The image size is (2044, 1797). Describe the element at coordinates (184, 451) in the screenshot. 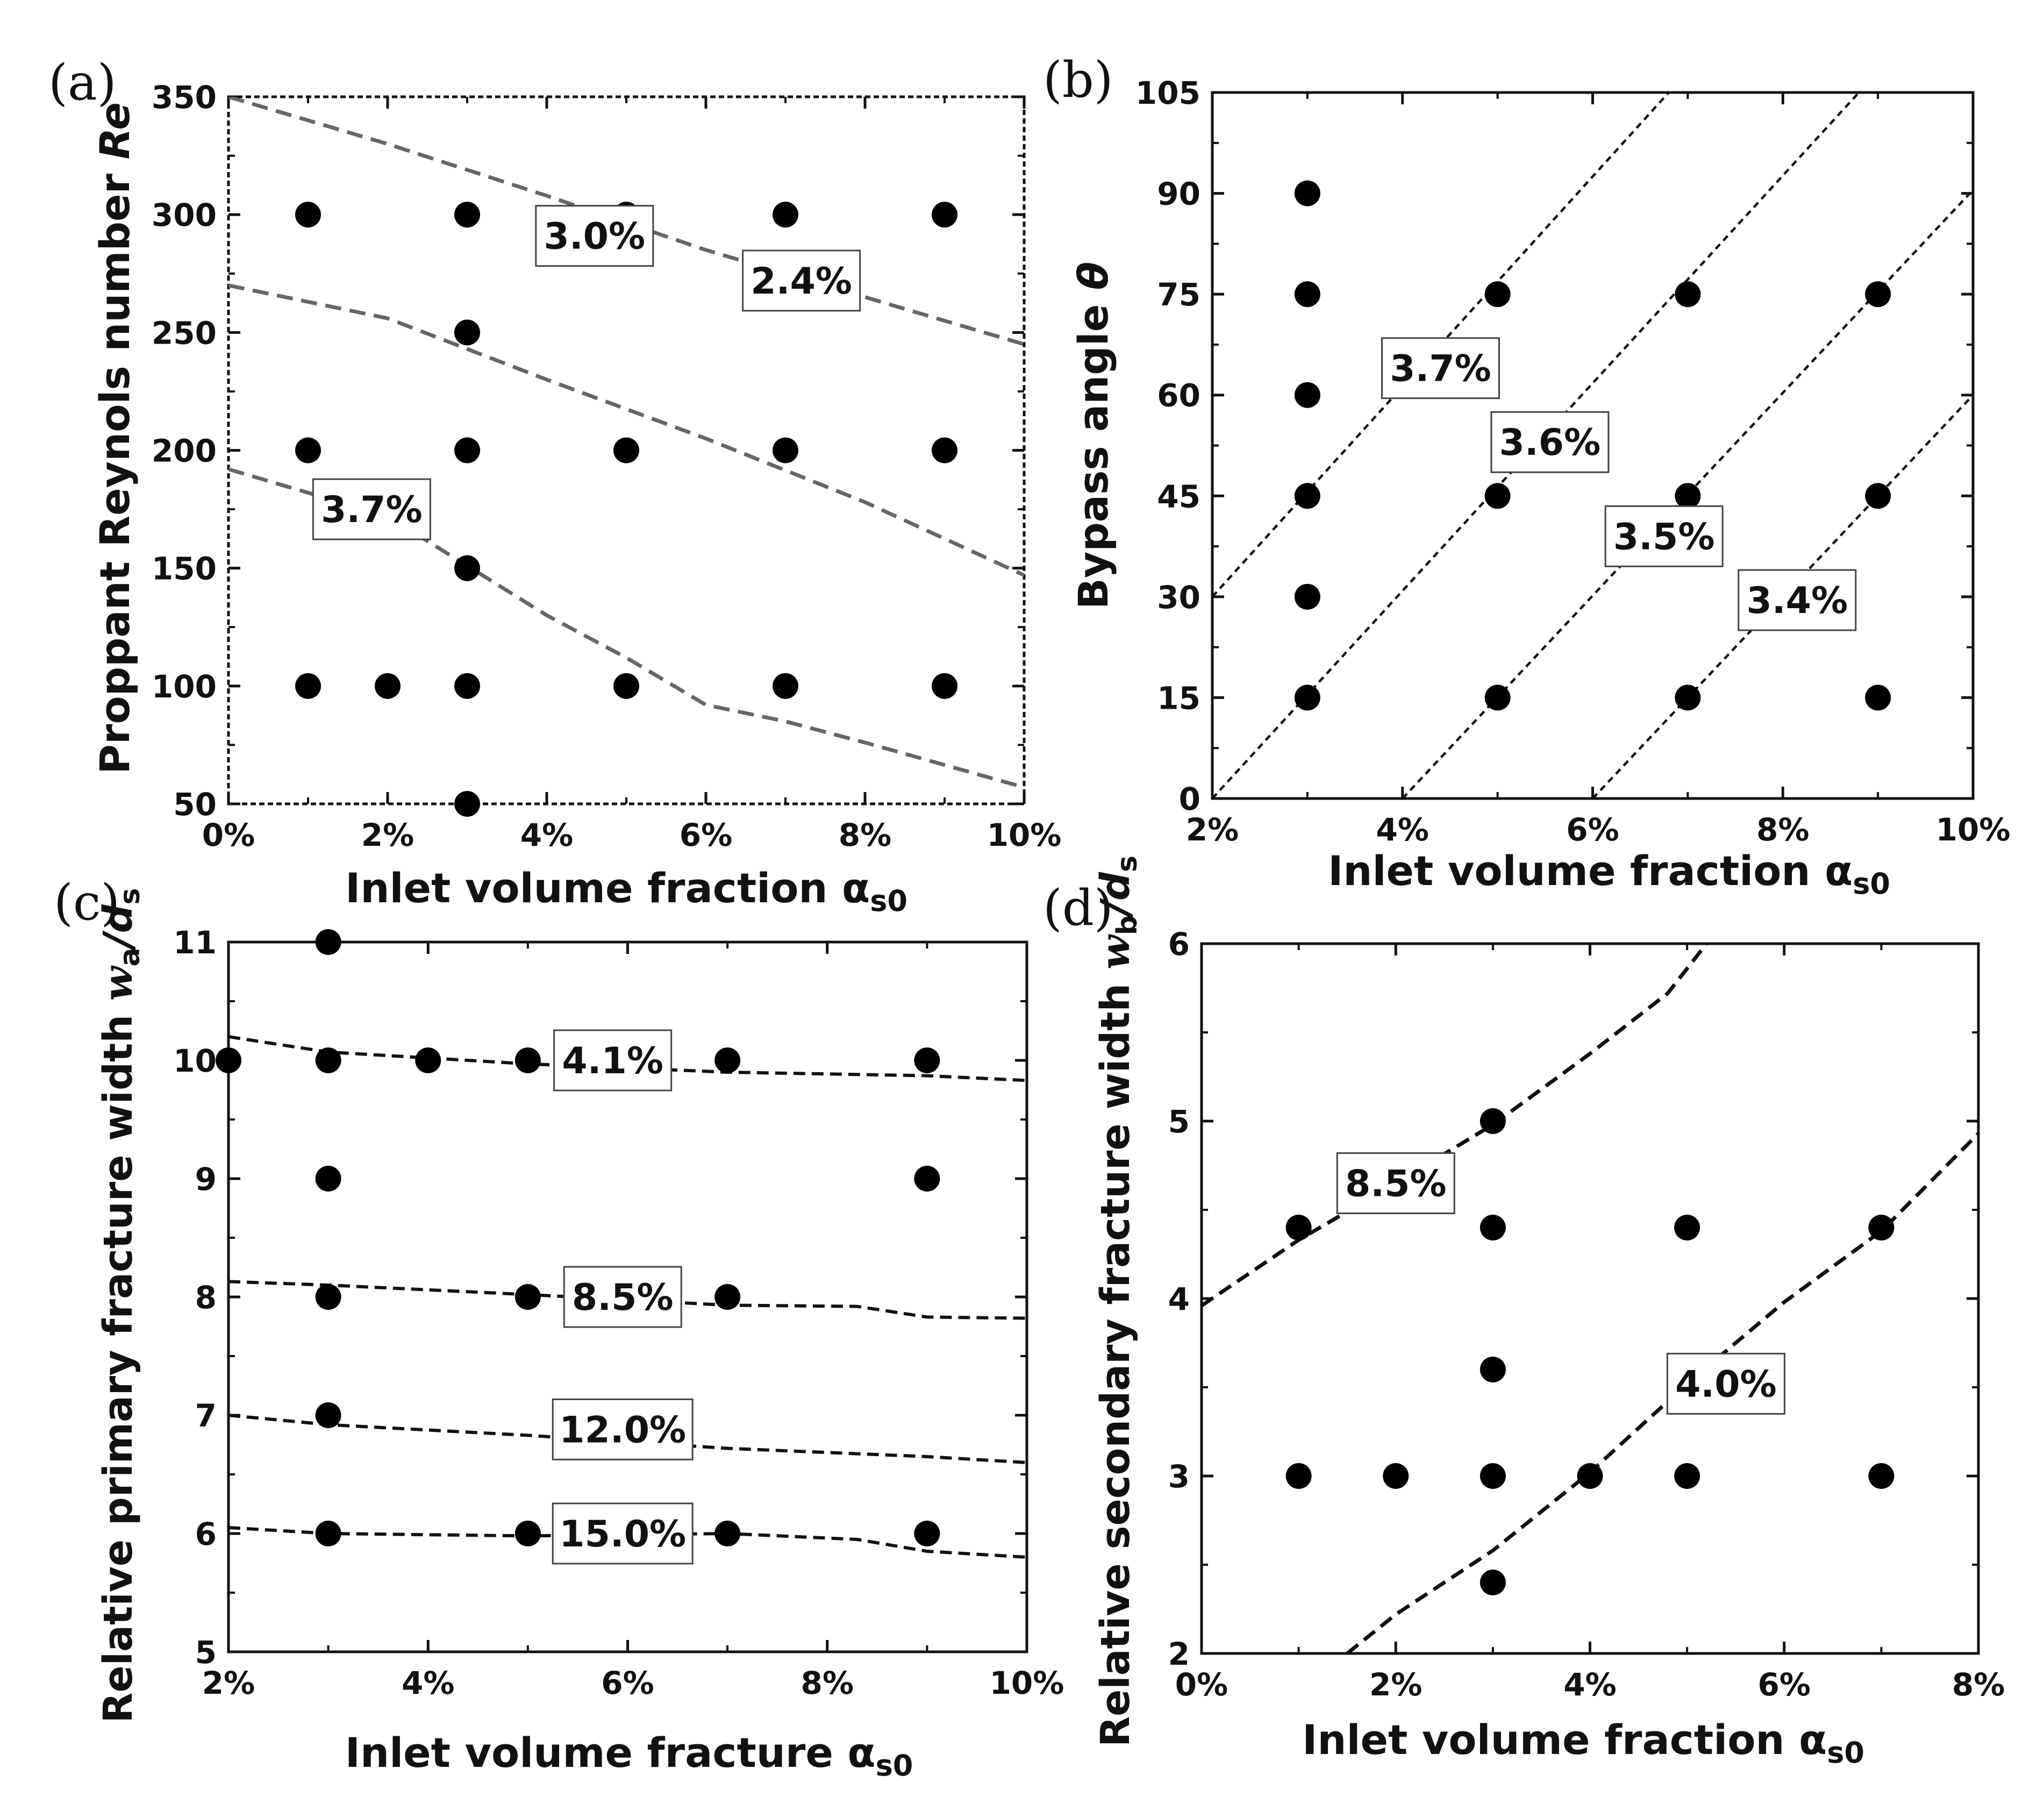

I see `y-tick-label: 200` at that location.